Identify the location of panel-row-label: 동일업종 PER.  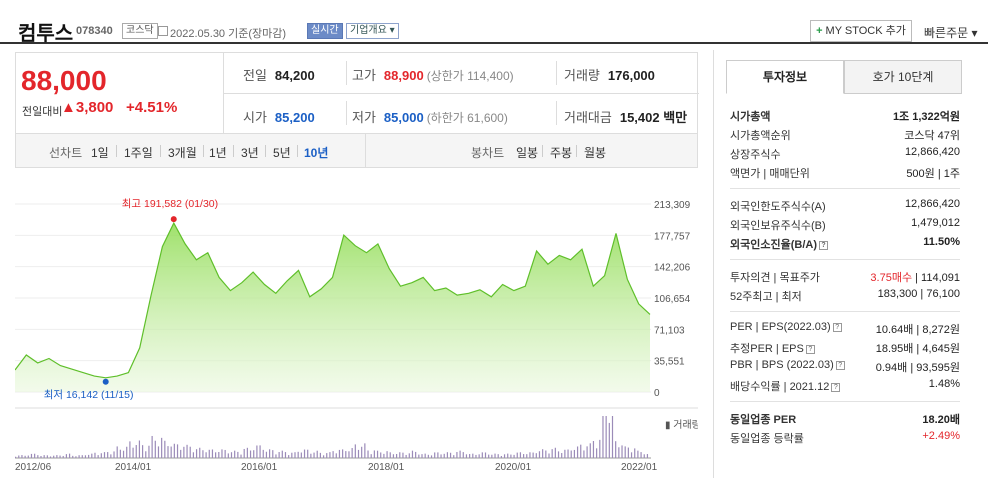
(763, 420).